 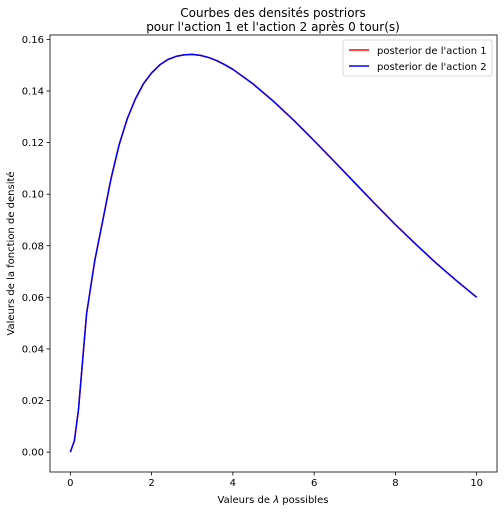 I want to click on x-axis-label: Valeurs de λ possibles, so click(x=273, y=500).